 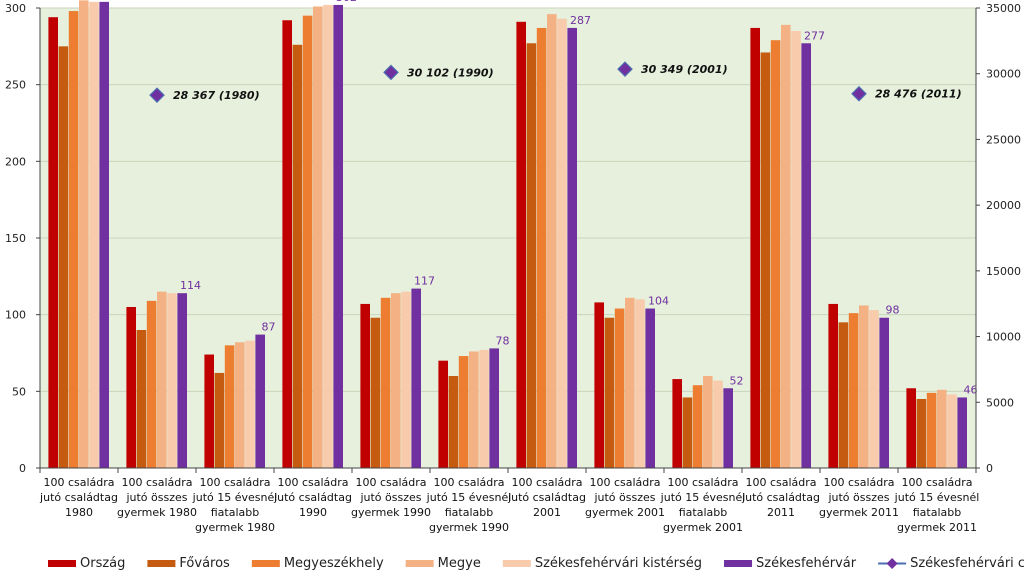 What do you see at coordinates (334, 563) in the screenshot?
I see `legend-label: Megyeszékhely` at bounding box center [334, 563].